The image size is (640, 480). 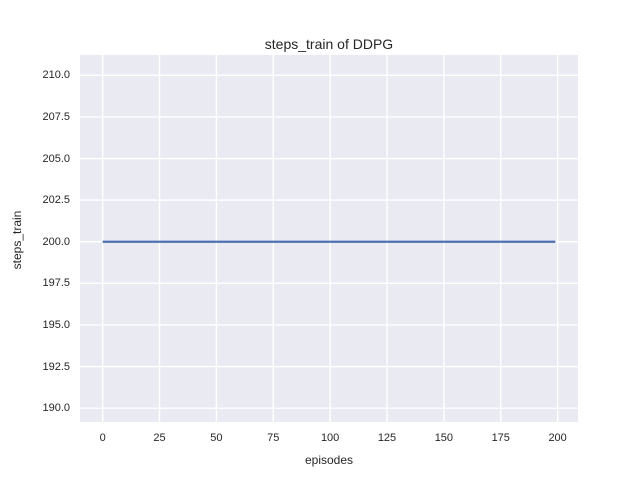 What do you see at coordinates (444, 438) in the screenshot?
I see `x-tick-label: 150` at bounding box center [444, 438].